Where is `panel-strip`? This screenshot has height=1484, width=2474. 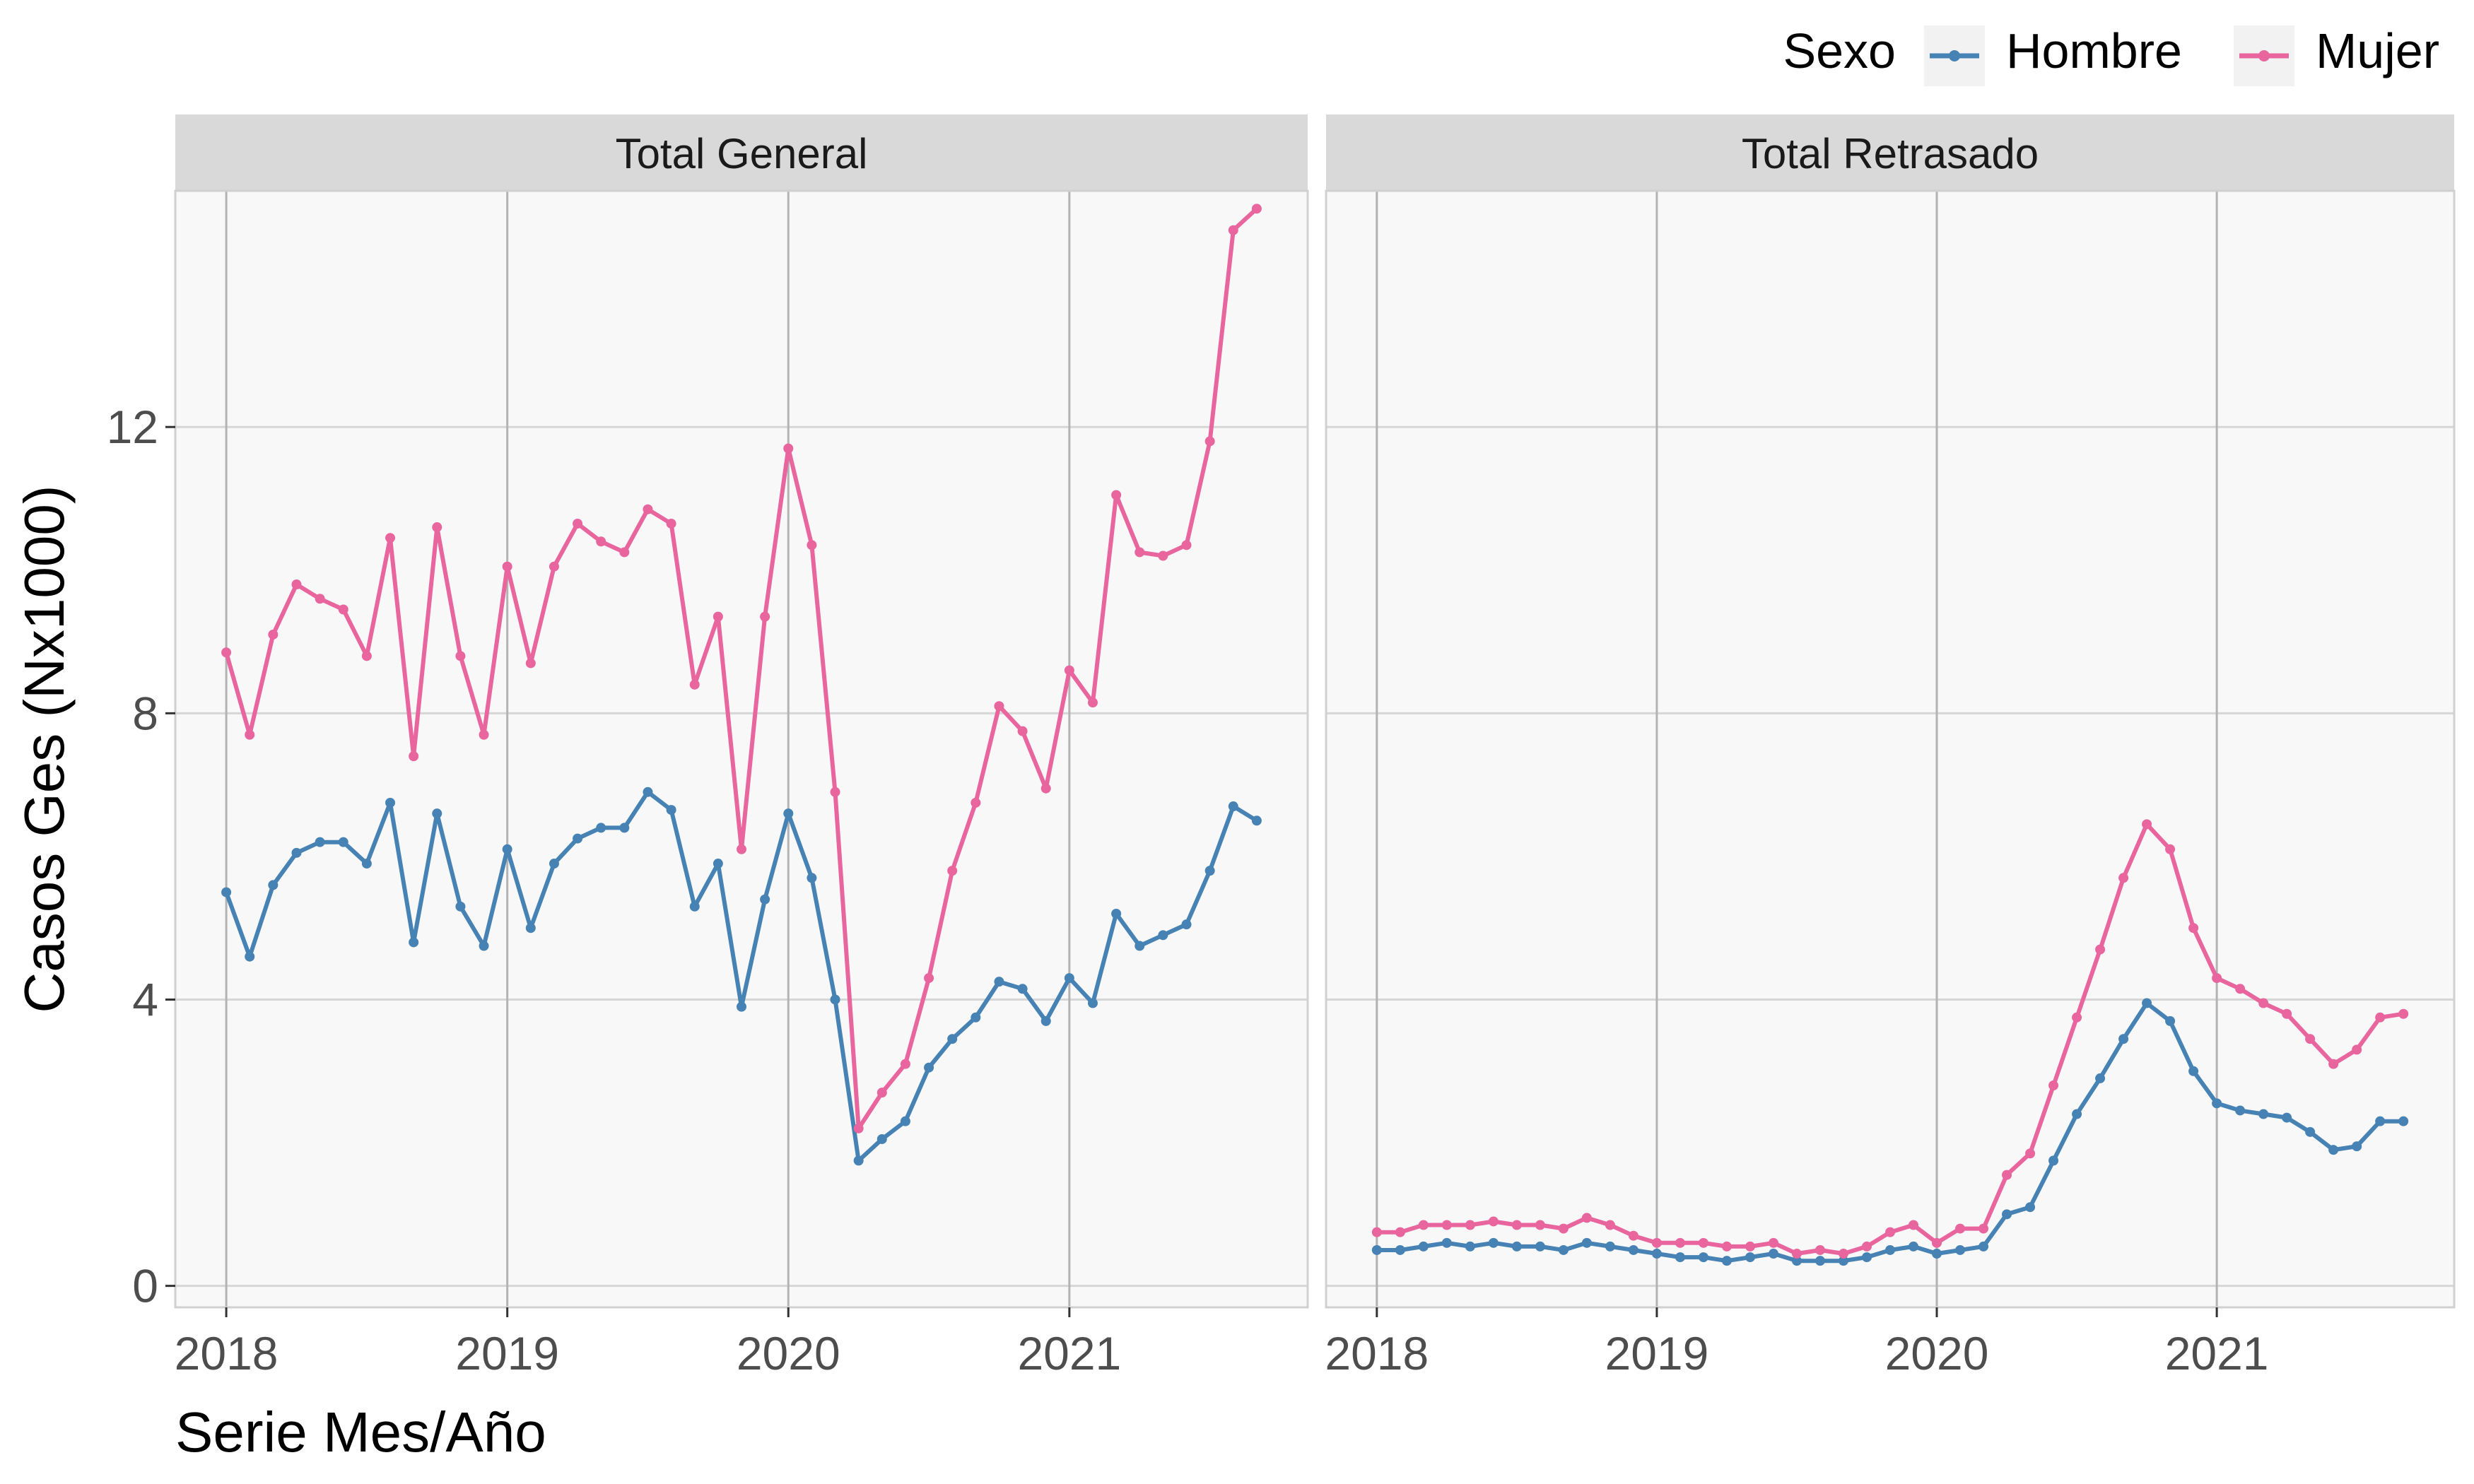 panel-strip is located at coordinates (1890, 152).